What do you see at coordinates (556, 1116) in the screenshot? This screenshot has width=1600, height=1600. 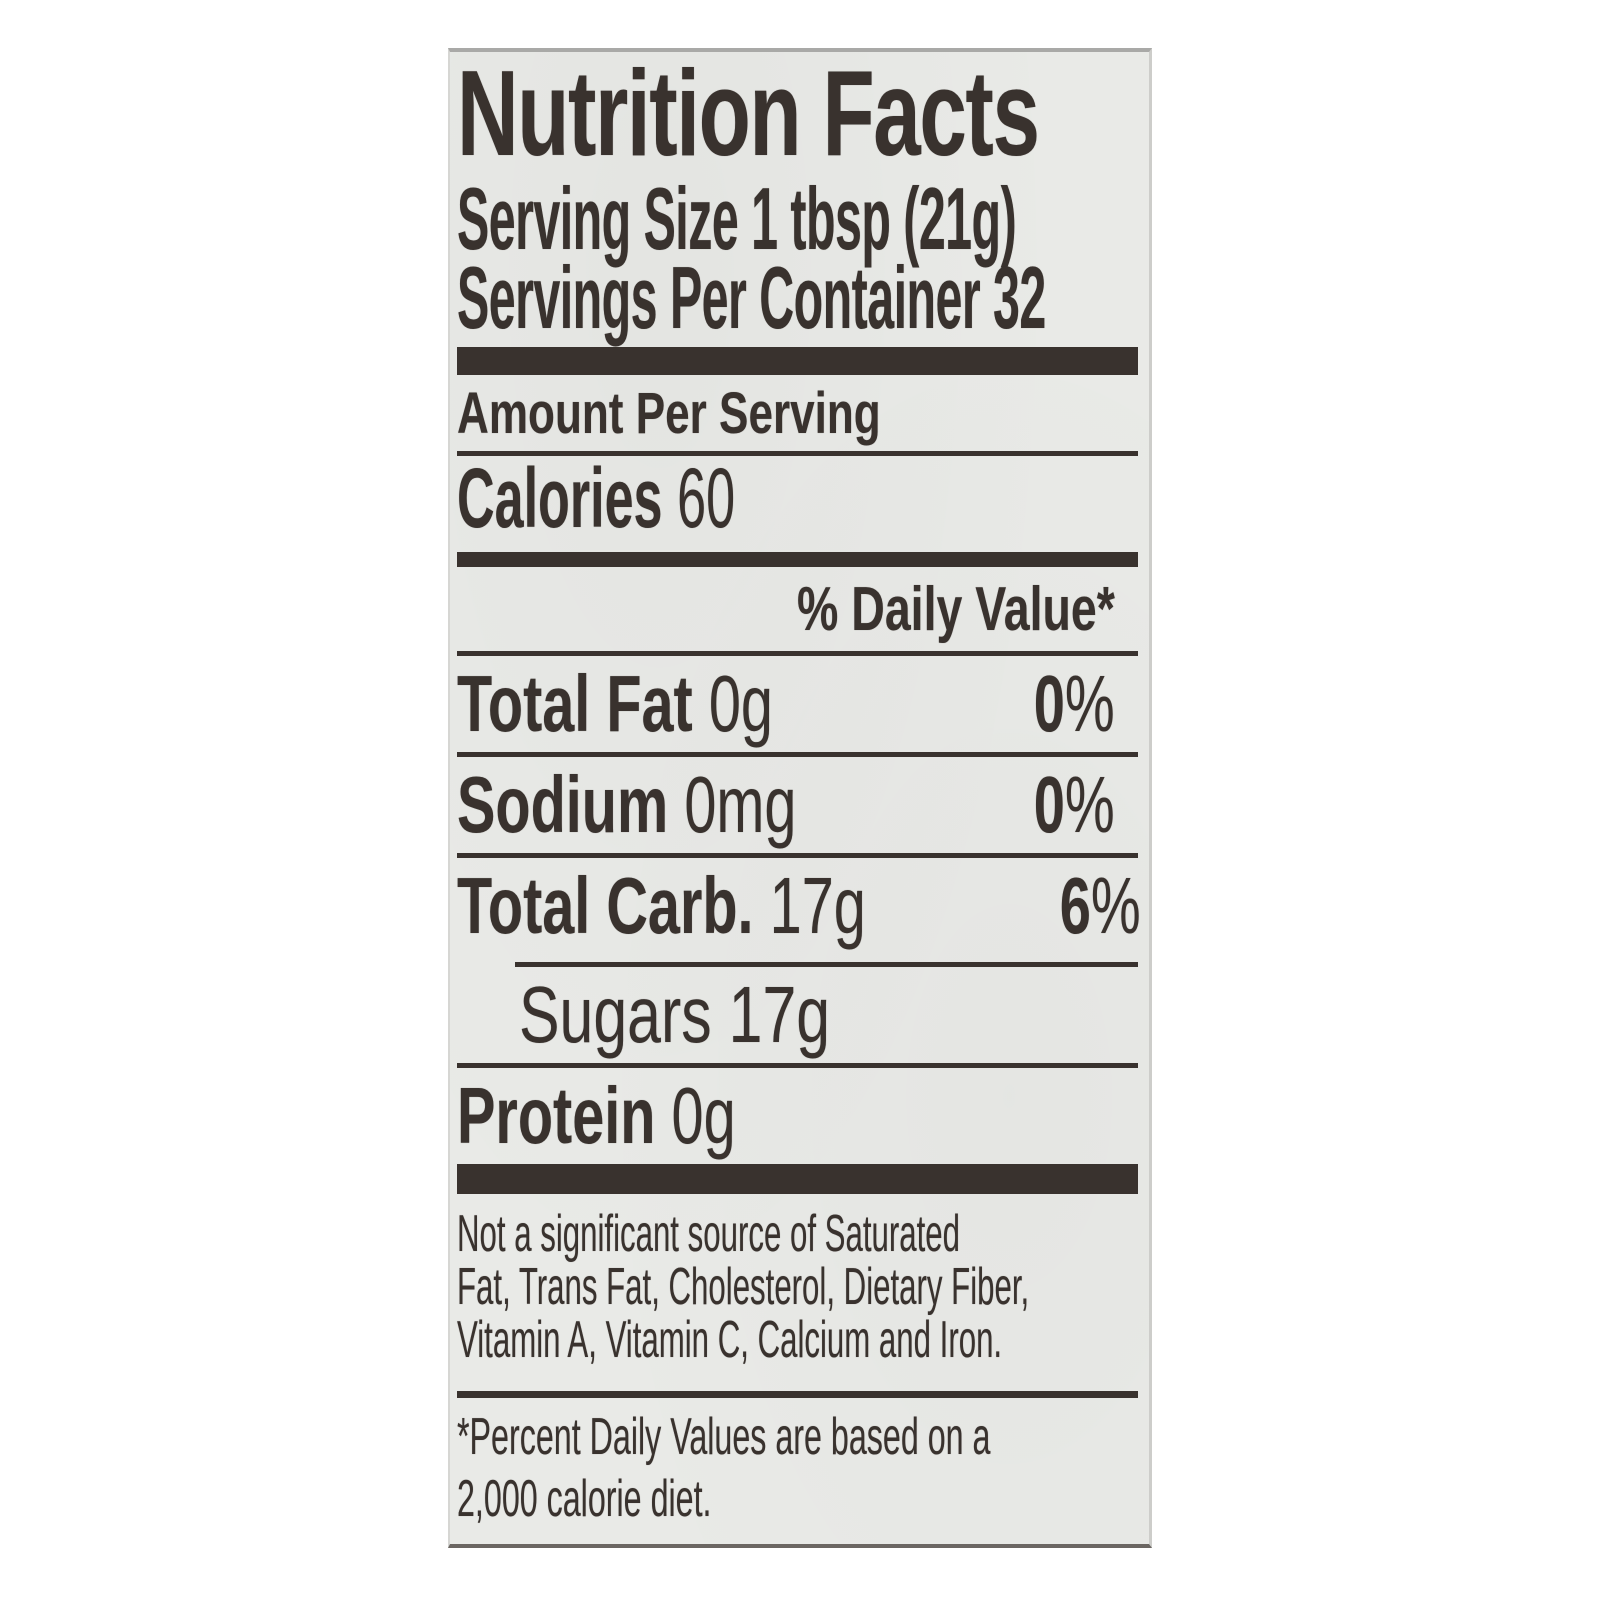 I see `nutrient-name: Protein` at bounding box center [556, 1116].